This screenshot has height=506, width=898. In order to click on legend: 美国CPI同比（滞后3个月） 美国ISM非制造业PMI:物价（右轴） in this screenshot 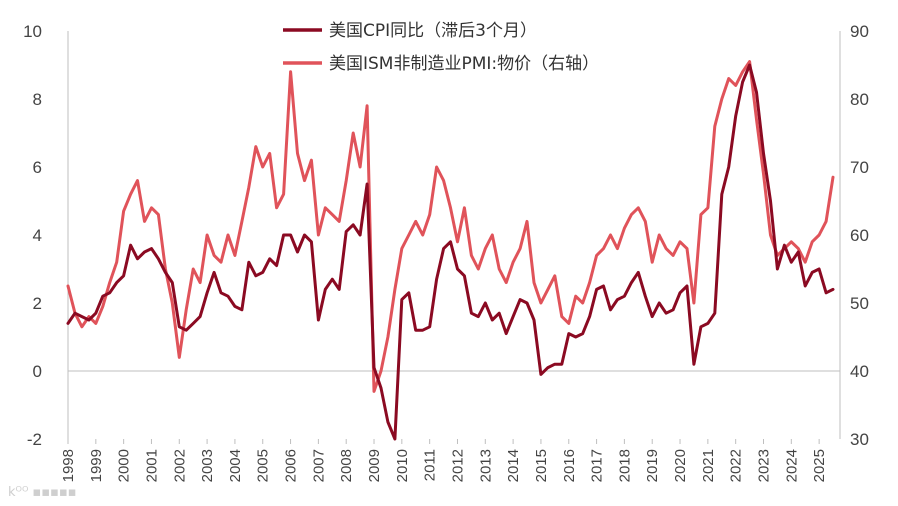, I will do `click(441, 47)`.